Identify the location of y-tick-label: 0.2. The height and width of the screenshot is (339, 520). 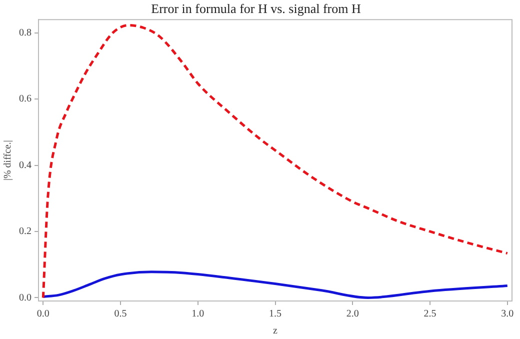
(25, 232).